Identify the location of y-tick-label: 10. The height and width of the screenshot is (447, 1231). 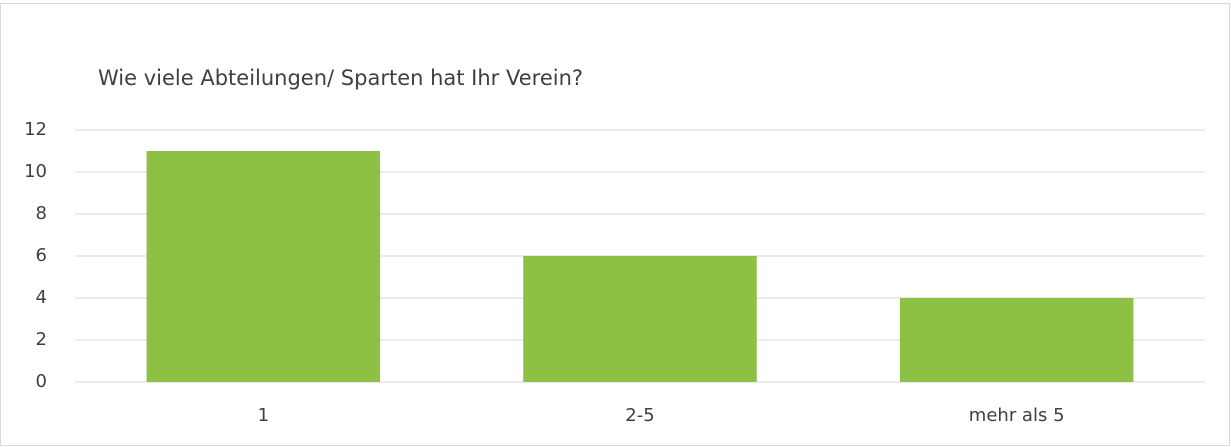
(35, 171).